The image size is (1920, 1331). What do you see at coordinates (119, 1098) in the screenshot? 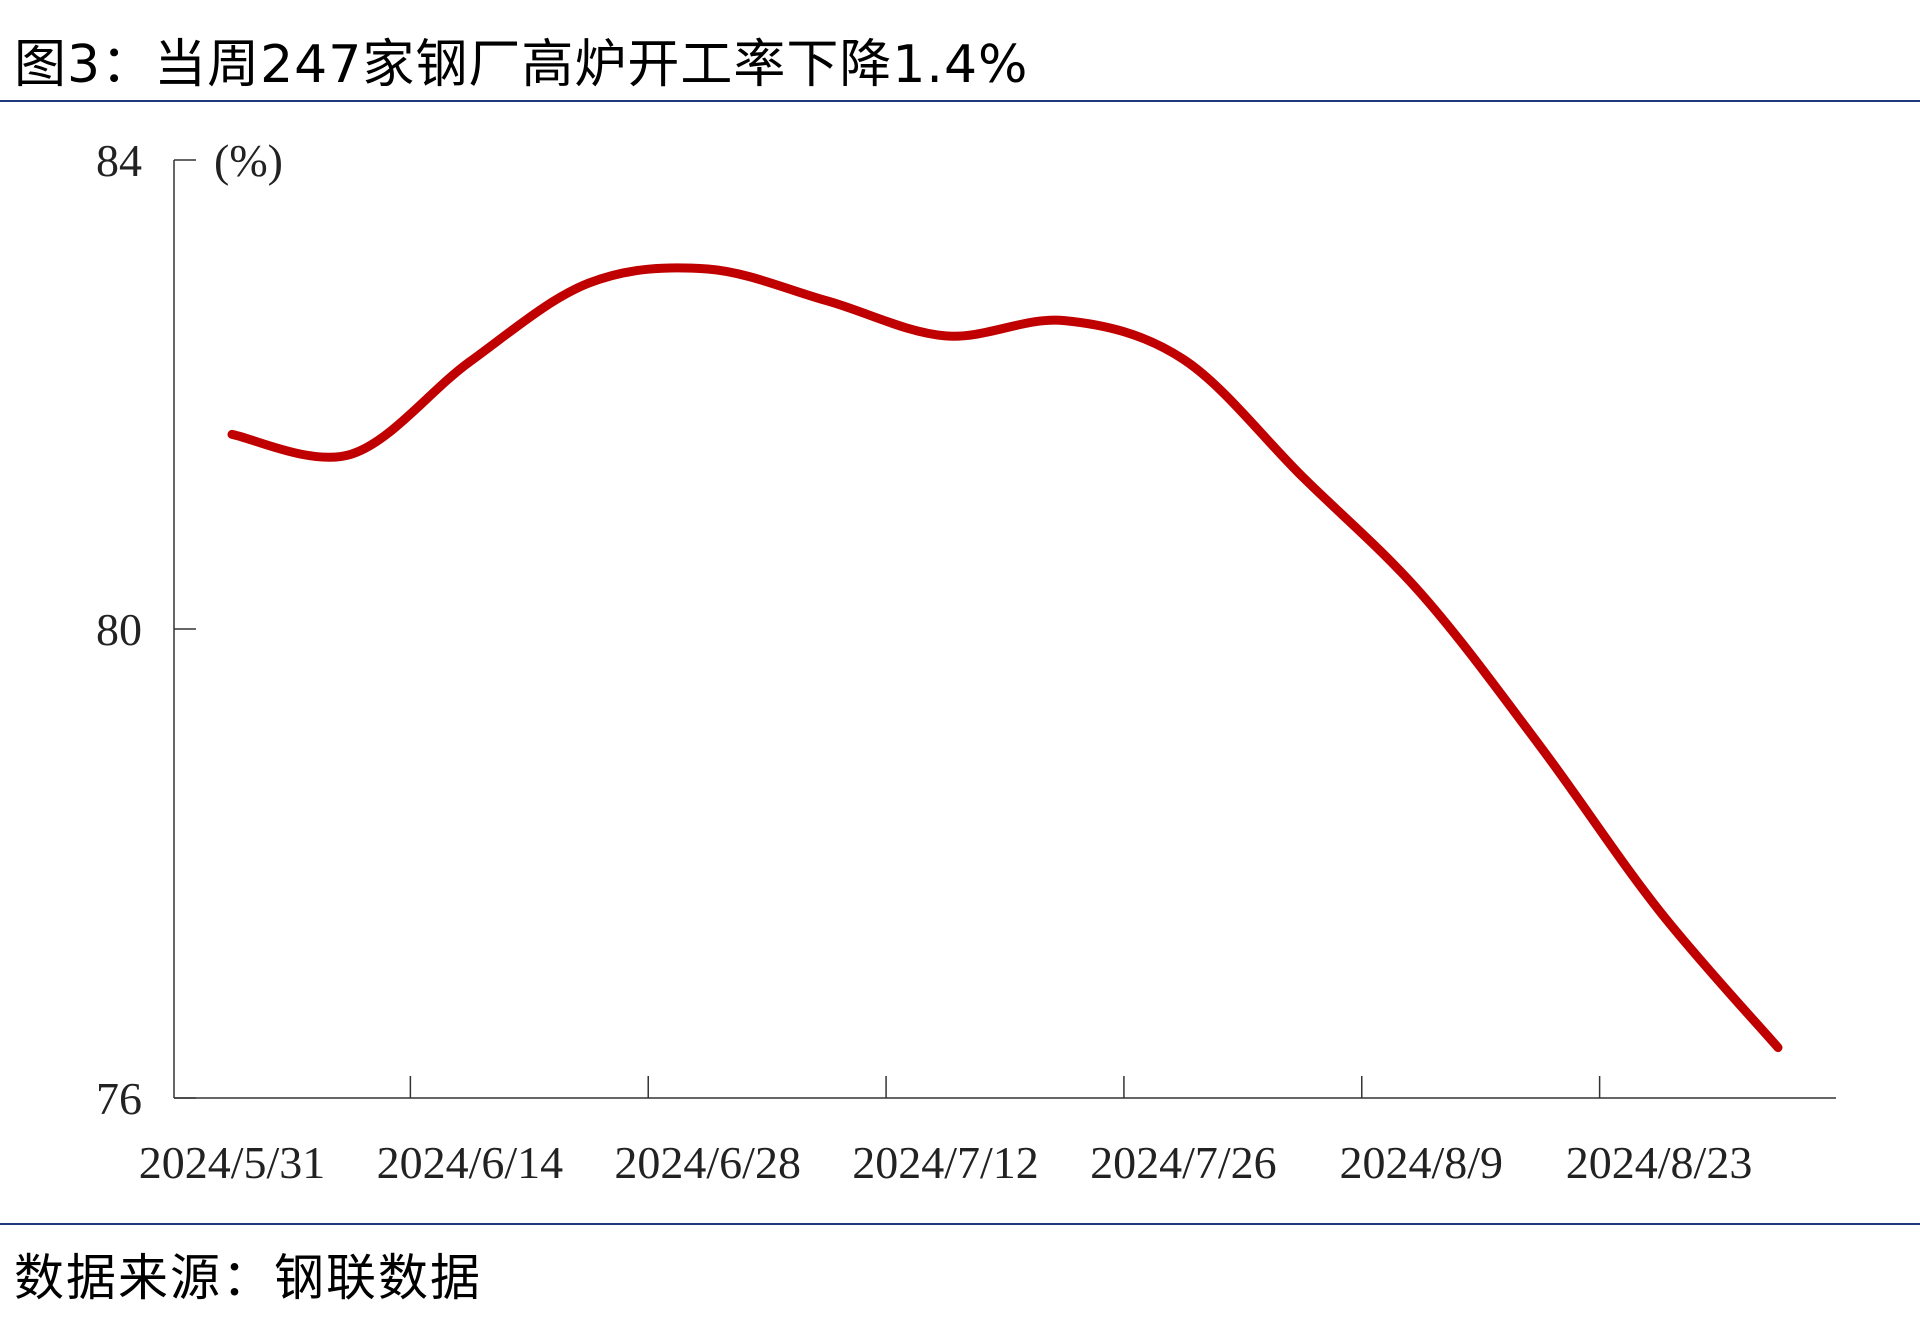
I see `y-tick-label: 76` at bounding box center [119, 1098].